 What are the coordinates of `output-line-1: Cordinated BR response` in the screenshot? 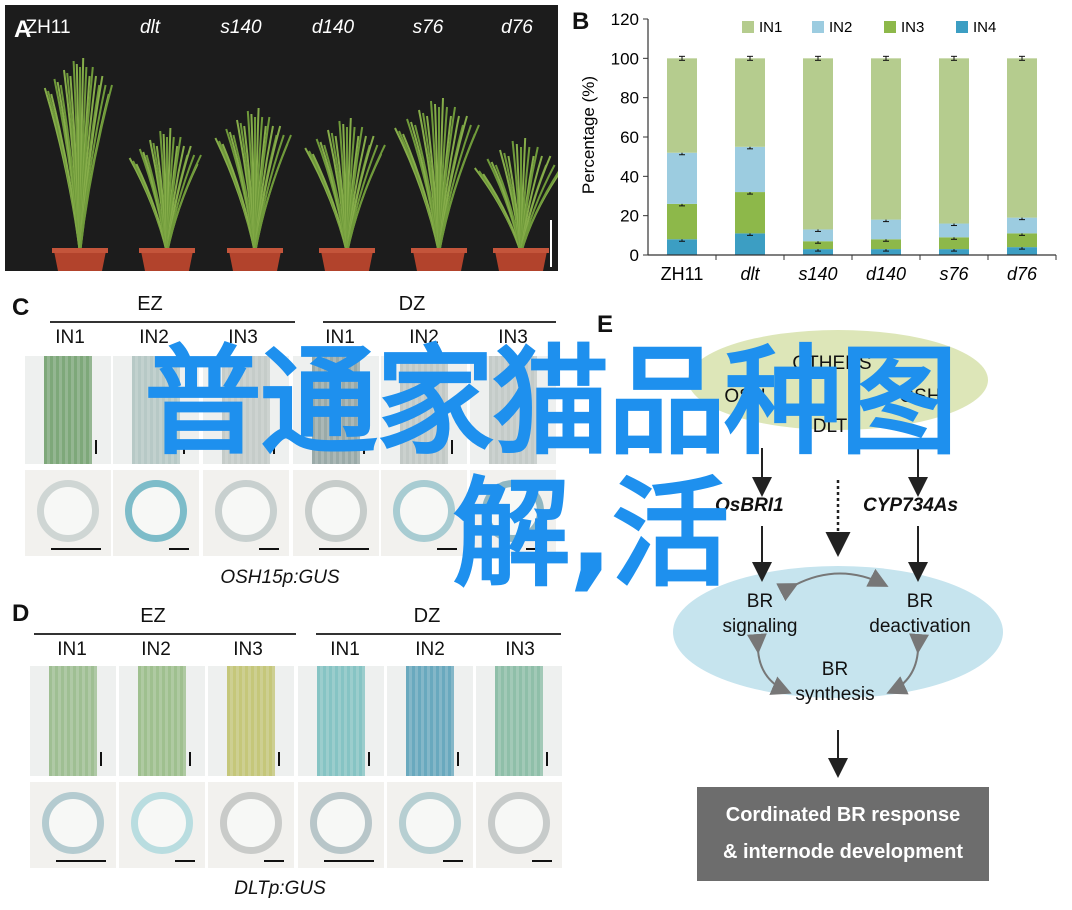 It's located at (843, 815).